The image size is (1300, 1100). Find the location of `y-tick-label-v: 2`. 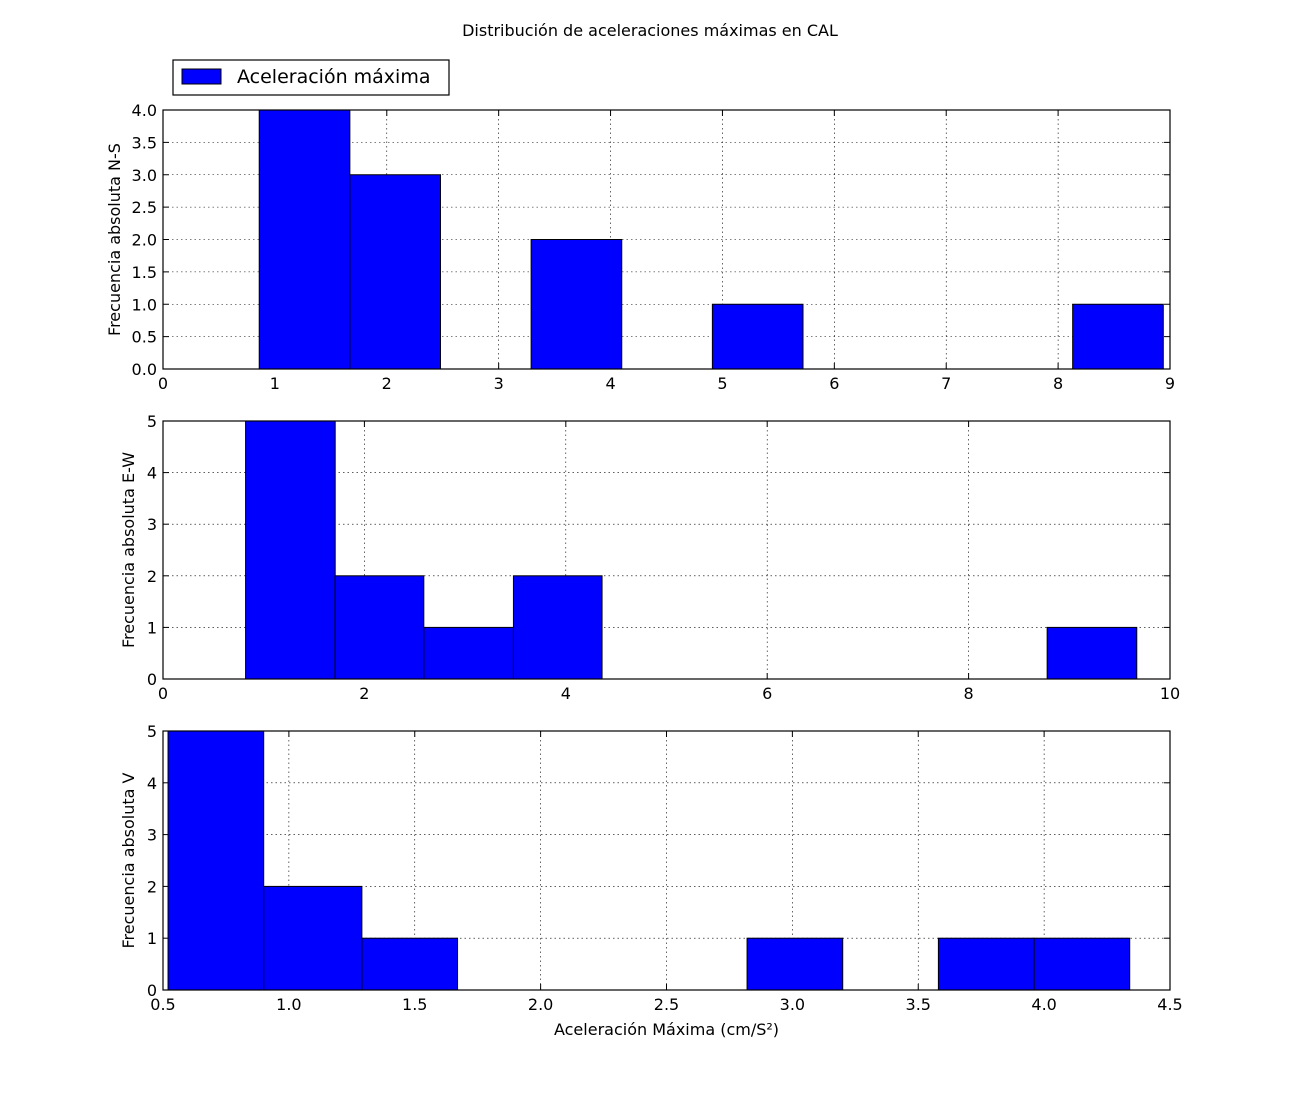

y-tick-label-v: 2 is located at coordinates (152, 886).